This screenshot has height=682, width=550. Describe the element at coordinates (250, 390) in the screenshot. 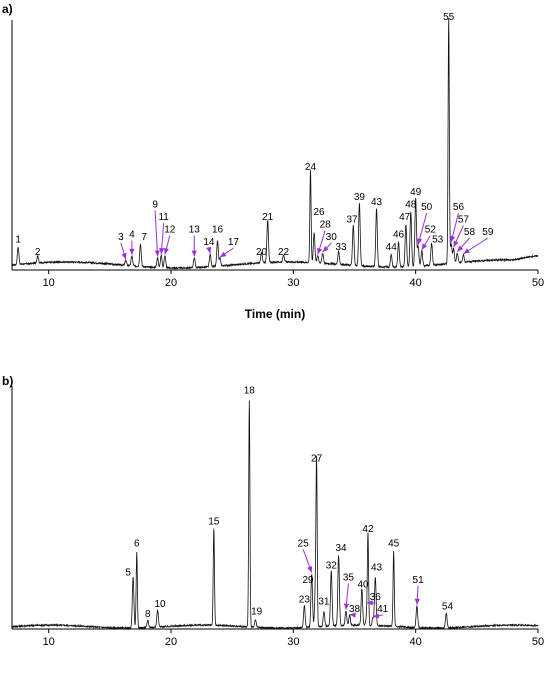

I see `peak-label: 18` at that location.